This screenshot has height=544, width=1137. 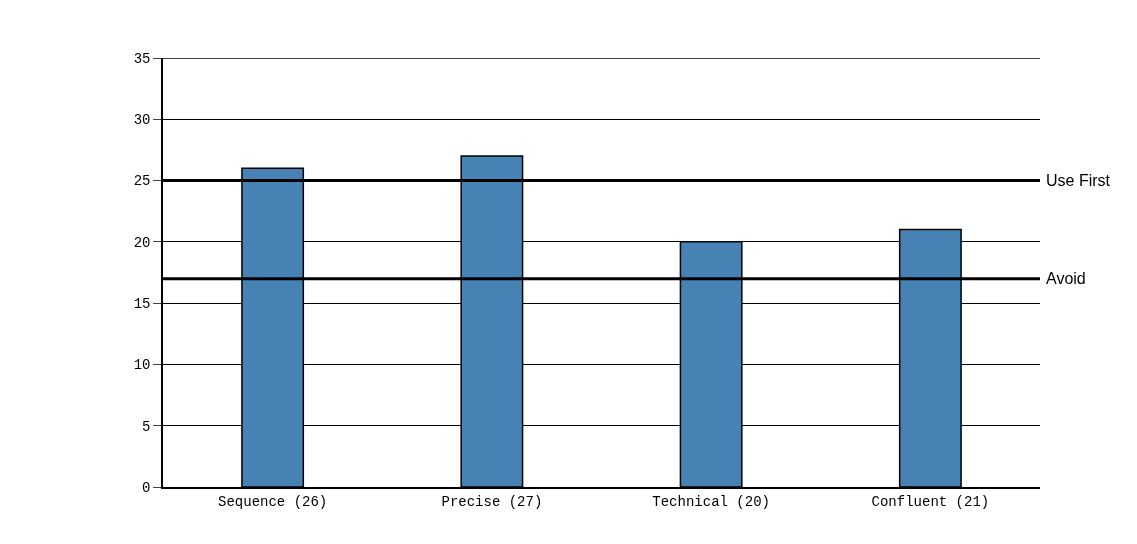 I want to click on x-tick-label: Precise (27), so click(x=492, y=501).